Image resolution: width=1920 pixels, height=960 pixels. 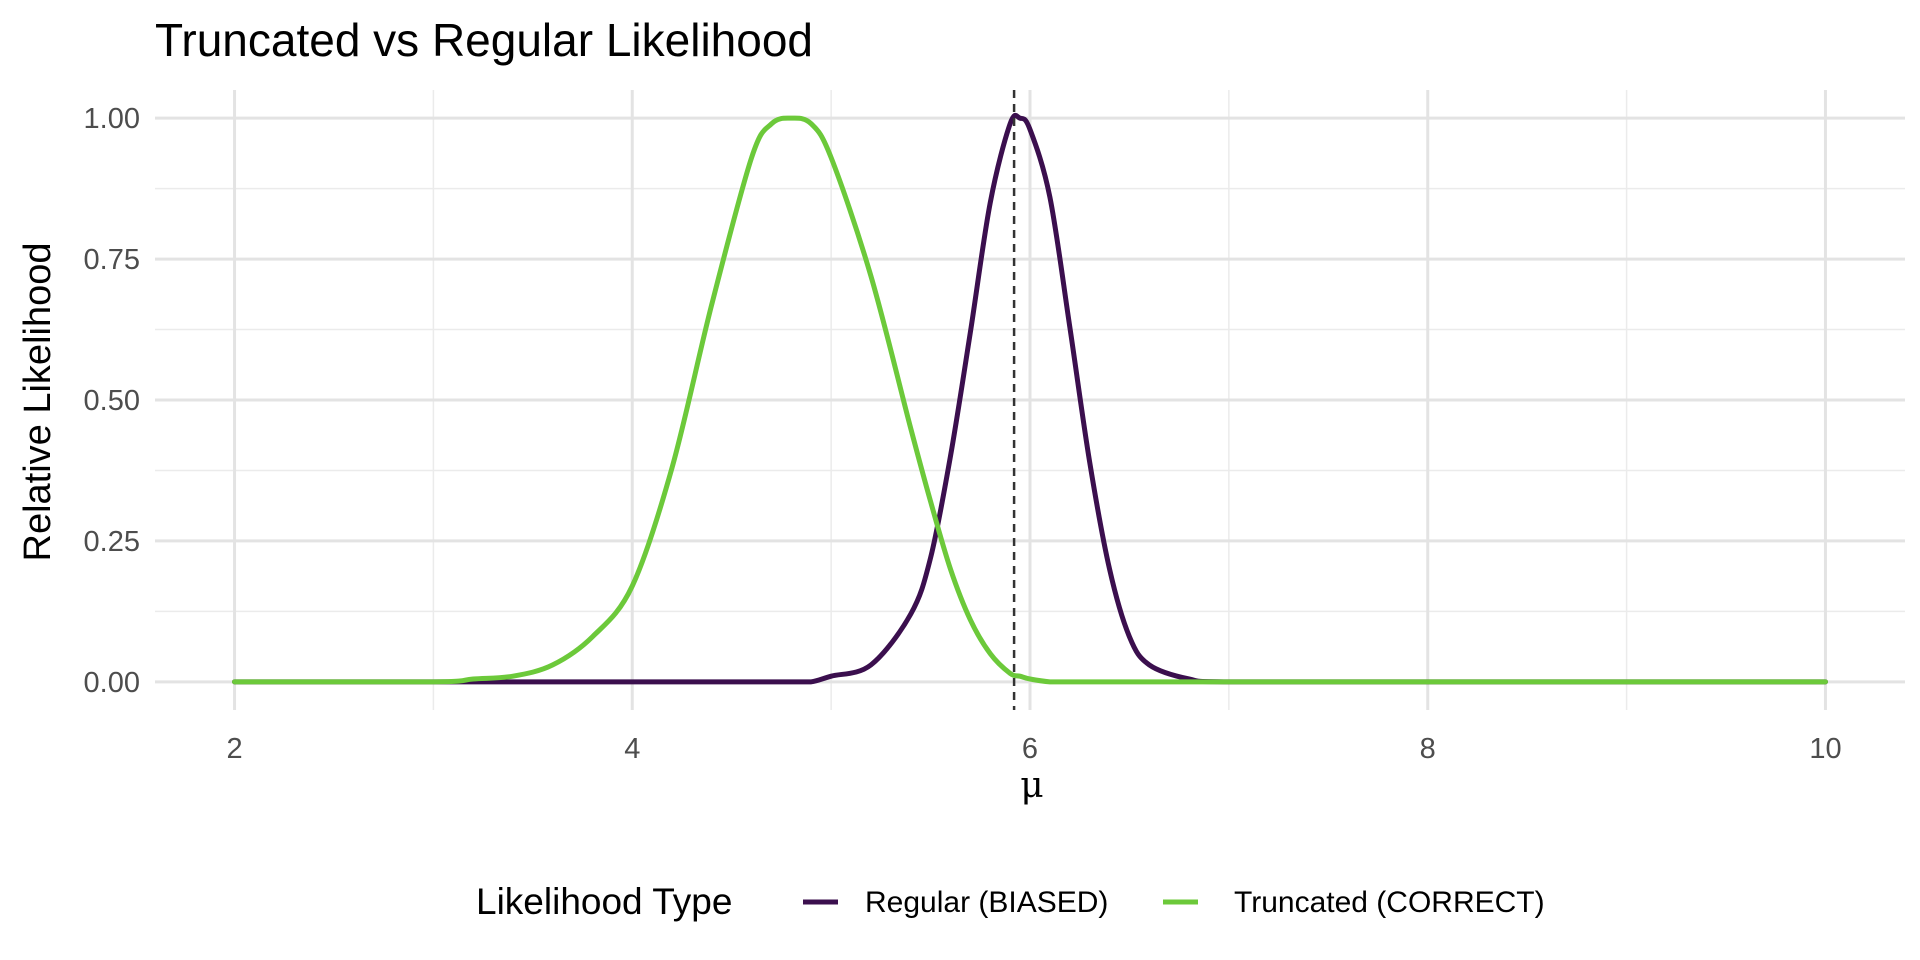 What do you see at coordinates (1825, 749) in the screenshot?
I see `x-tick-label: 10` at bounding box center [1825, 749].